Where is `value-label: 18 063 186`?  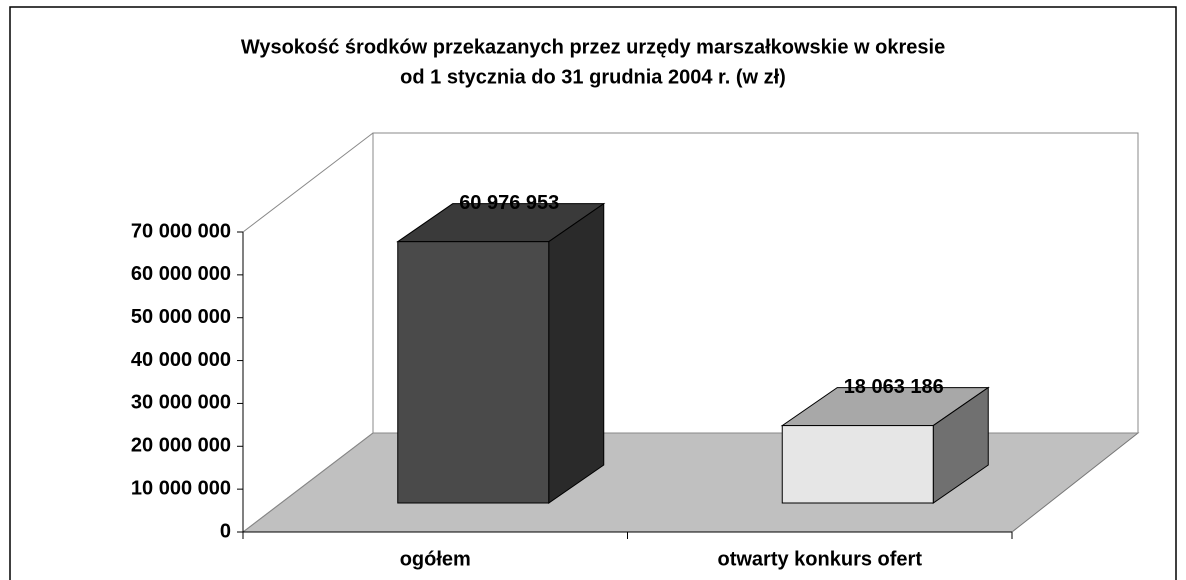
value-label: 18 063 186 is located at coordinates (894, 387).